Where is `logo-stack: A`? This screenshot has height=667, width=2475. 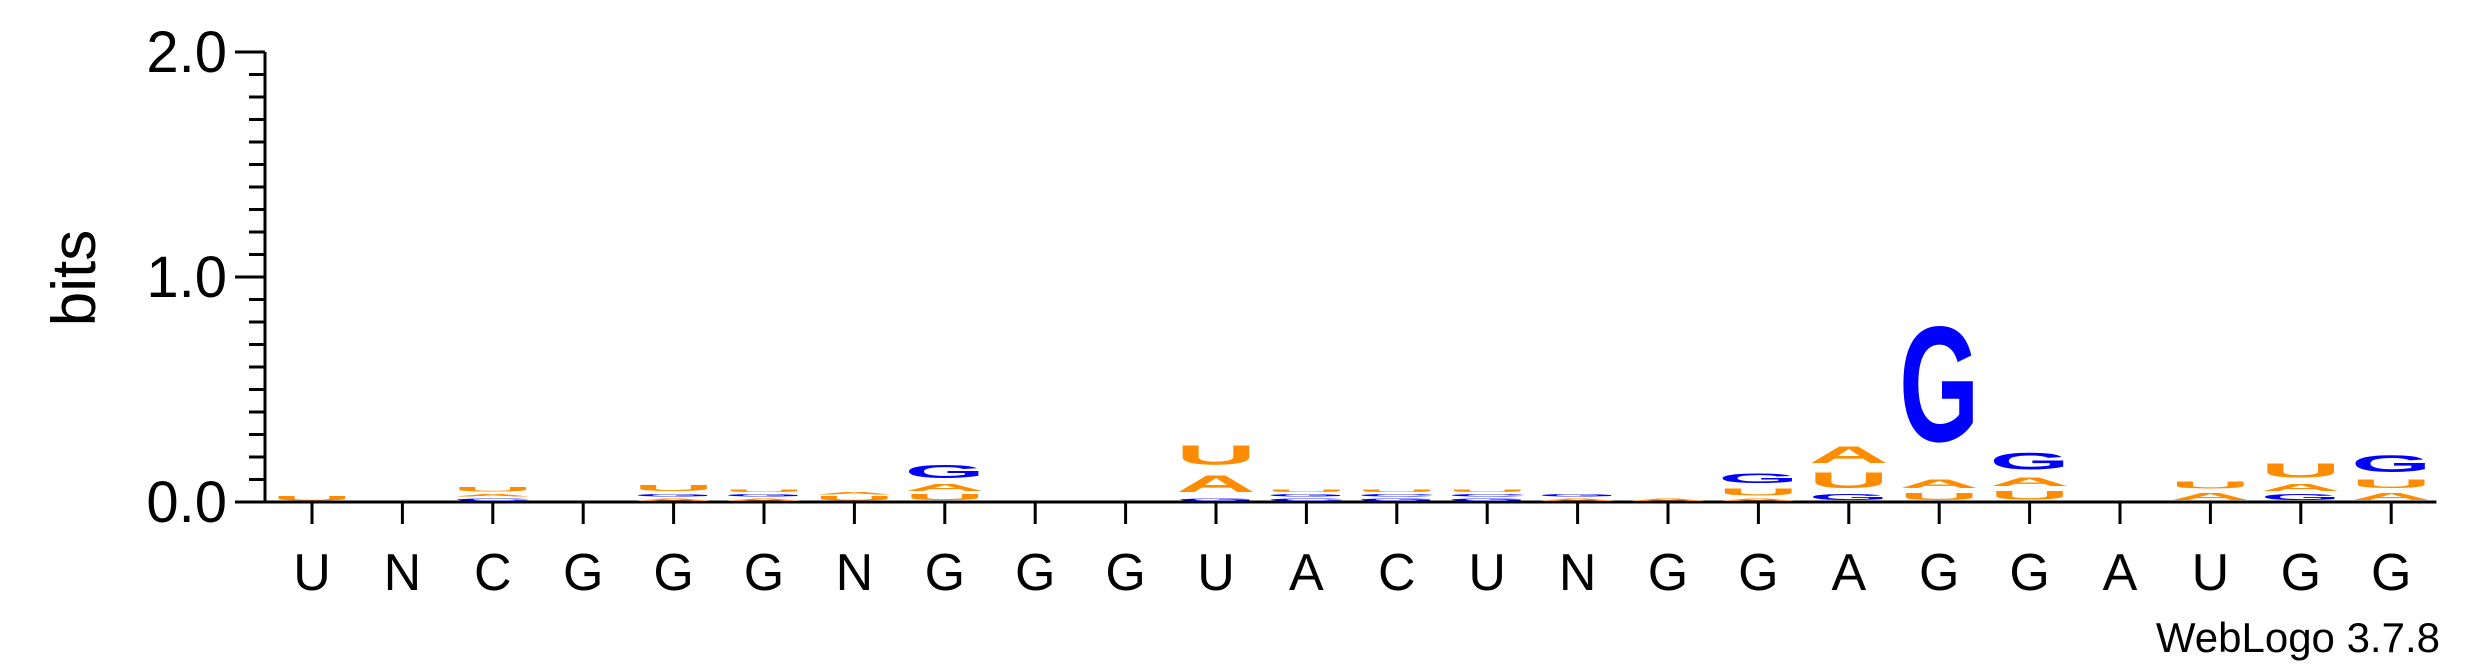 logo-stack: A is located at coordinates (1668, 499).